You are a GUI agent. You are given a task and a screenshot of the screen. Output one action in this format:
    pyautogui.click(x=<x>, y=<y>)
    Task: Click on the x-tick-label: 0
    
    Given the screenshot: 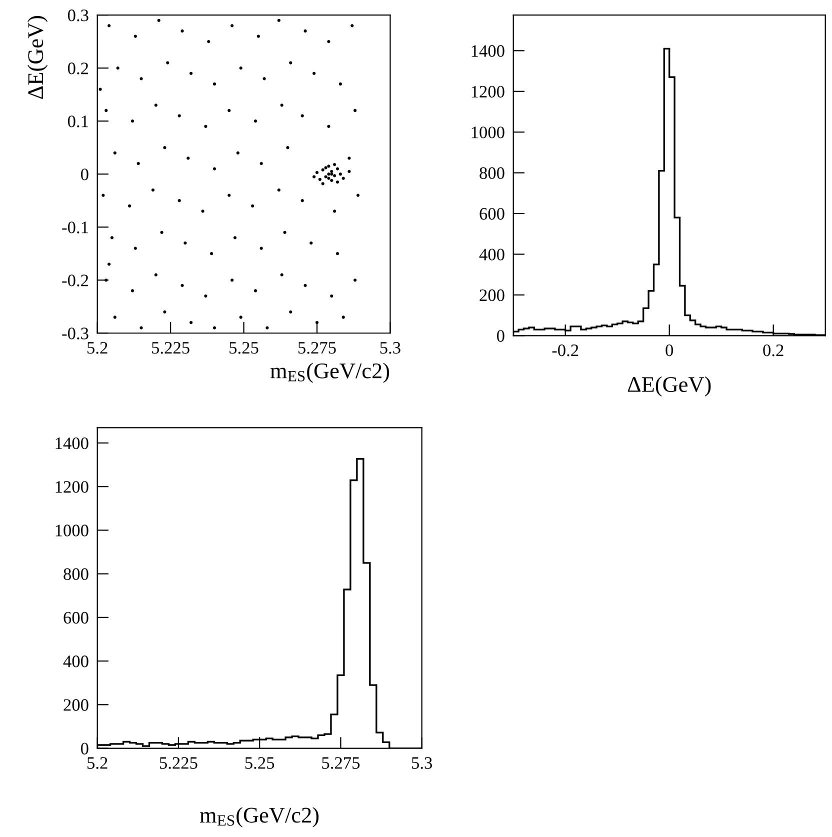 What is the action you would take?
    pyautogui.click(x=670, y=350)
    